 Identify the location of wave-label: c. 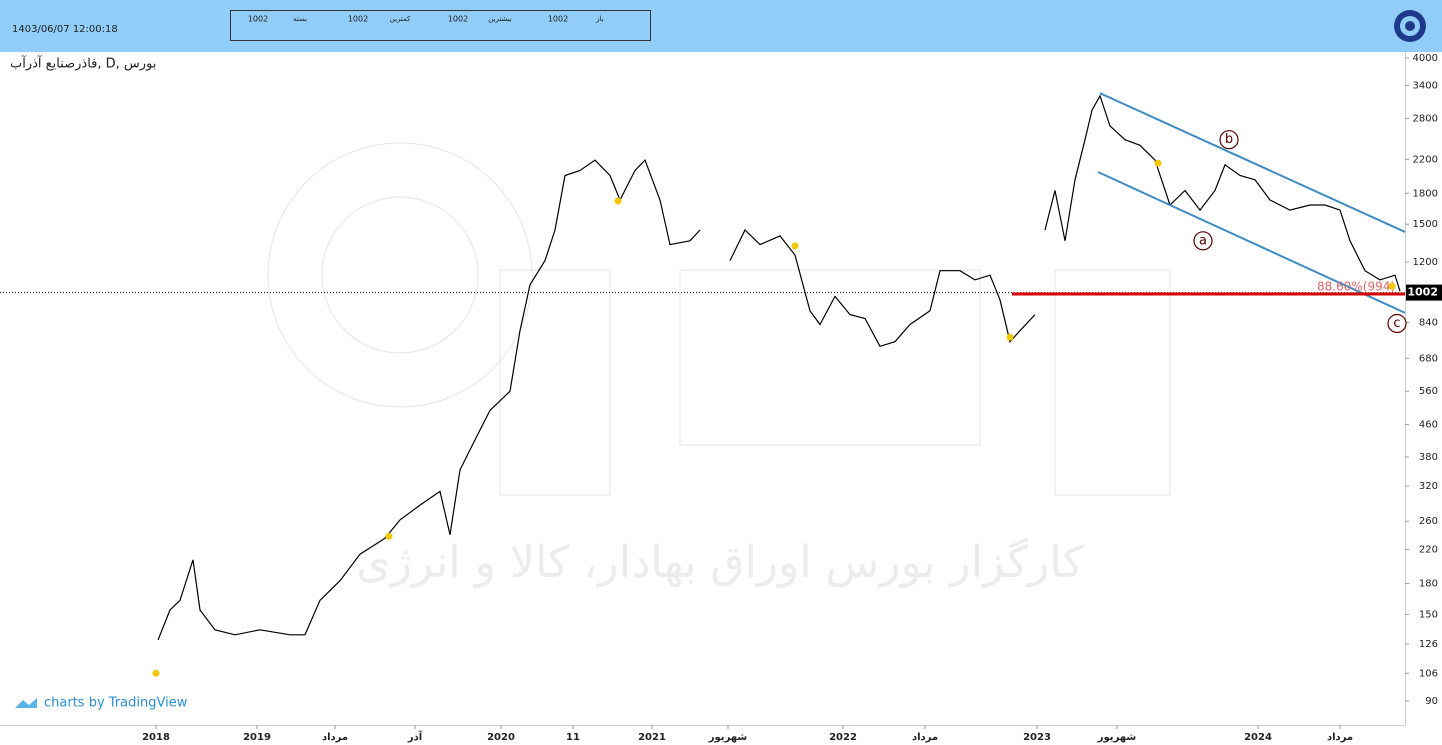
(1396, 323).